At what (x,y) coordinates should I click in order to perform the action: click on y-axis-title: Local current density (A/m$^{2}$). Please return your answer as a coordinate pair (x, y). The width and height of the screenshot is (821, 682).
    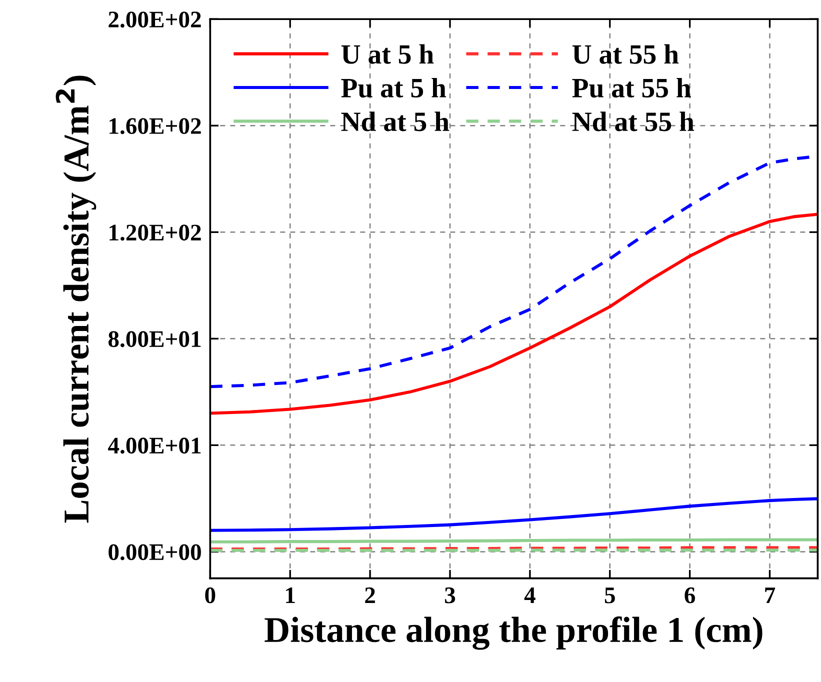
    Looking at the image, I should click on (76, 299).